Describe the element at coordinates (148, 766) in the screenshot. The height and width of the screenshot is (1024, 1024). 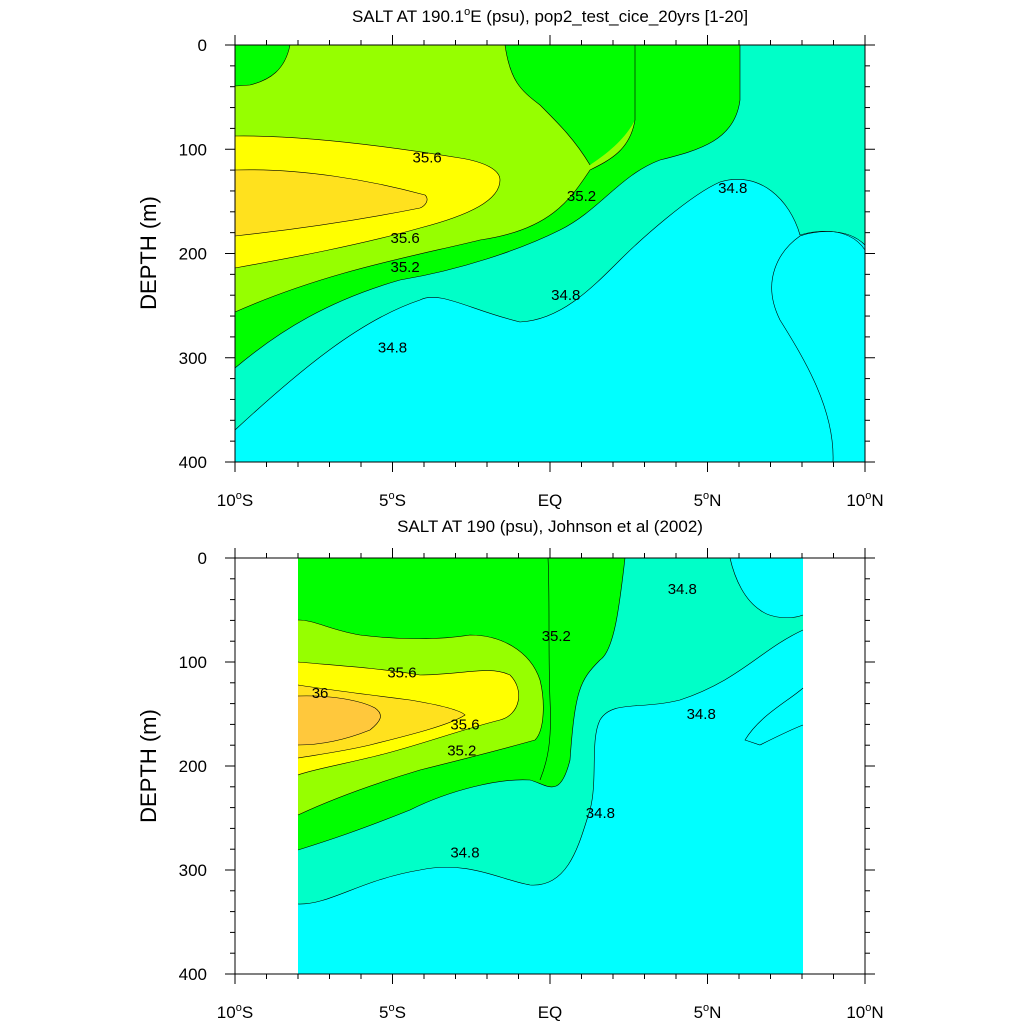
I see `bottom-y-axis-label: DEPTH (m)` at that location.